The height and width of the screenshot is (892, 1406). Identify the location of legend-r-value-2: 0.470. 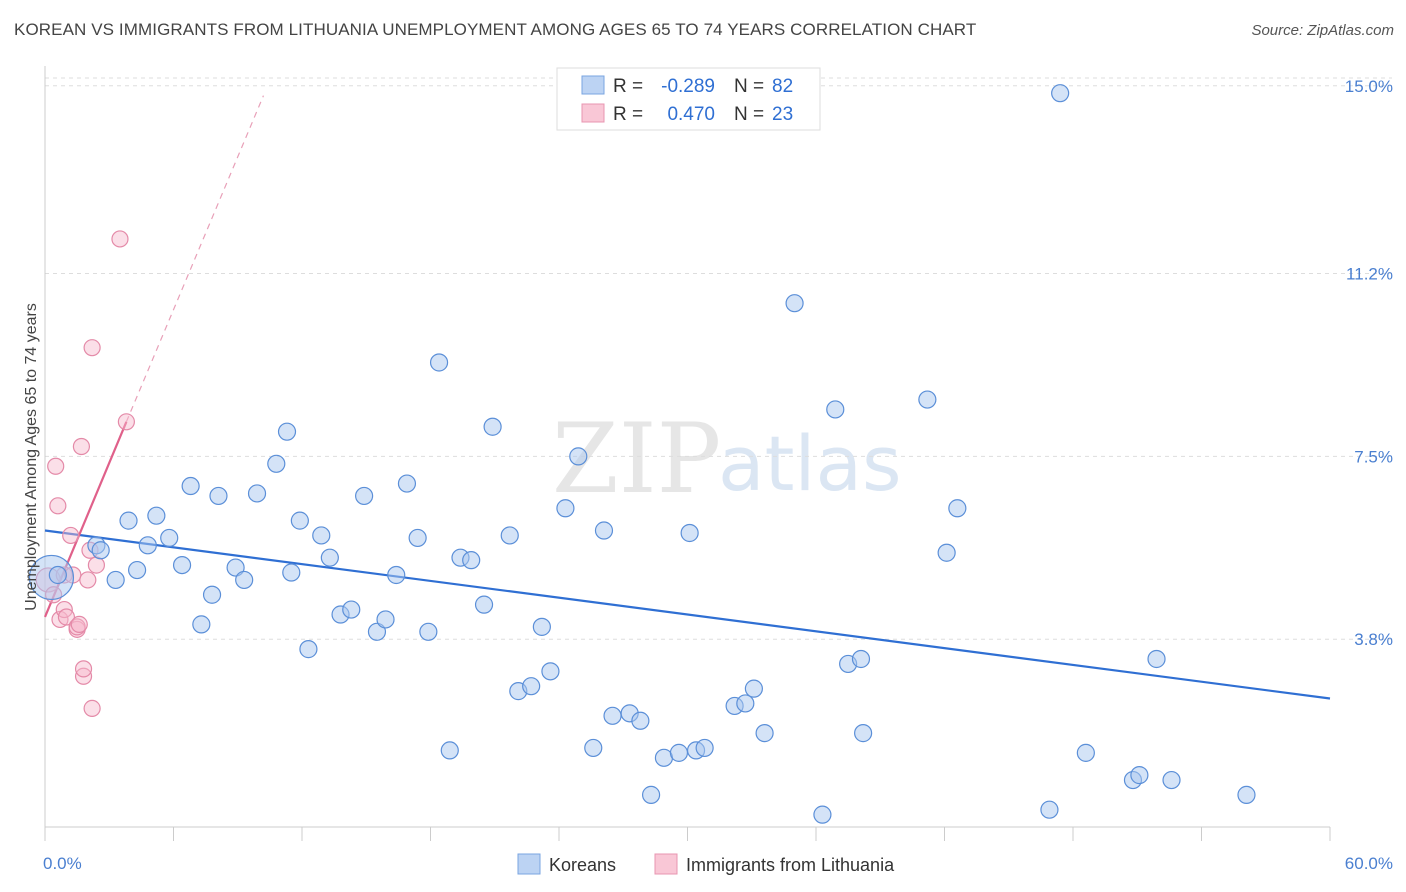
(691, 114).